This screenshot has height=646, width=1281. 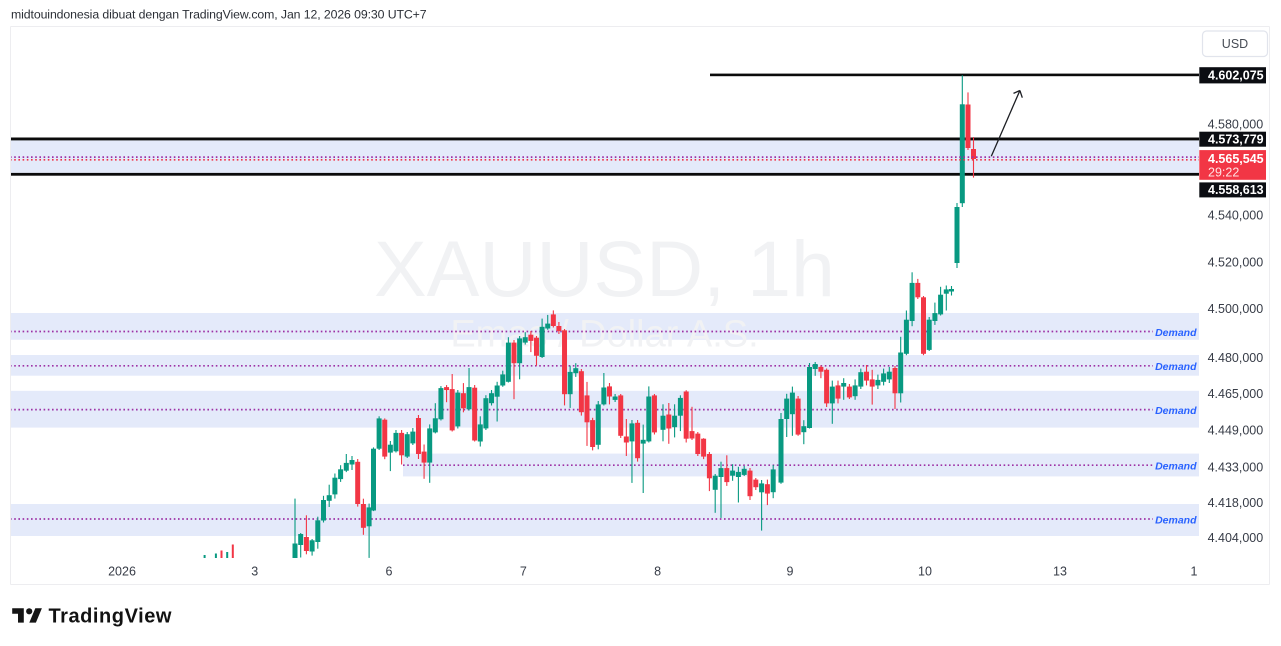 I want to click on svg-text: 4.558,613, so click(x=1236, y=190).